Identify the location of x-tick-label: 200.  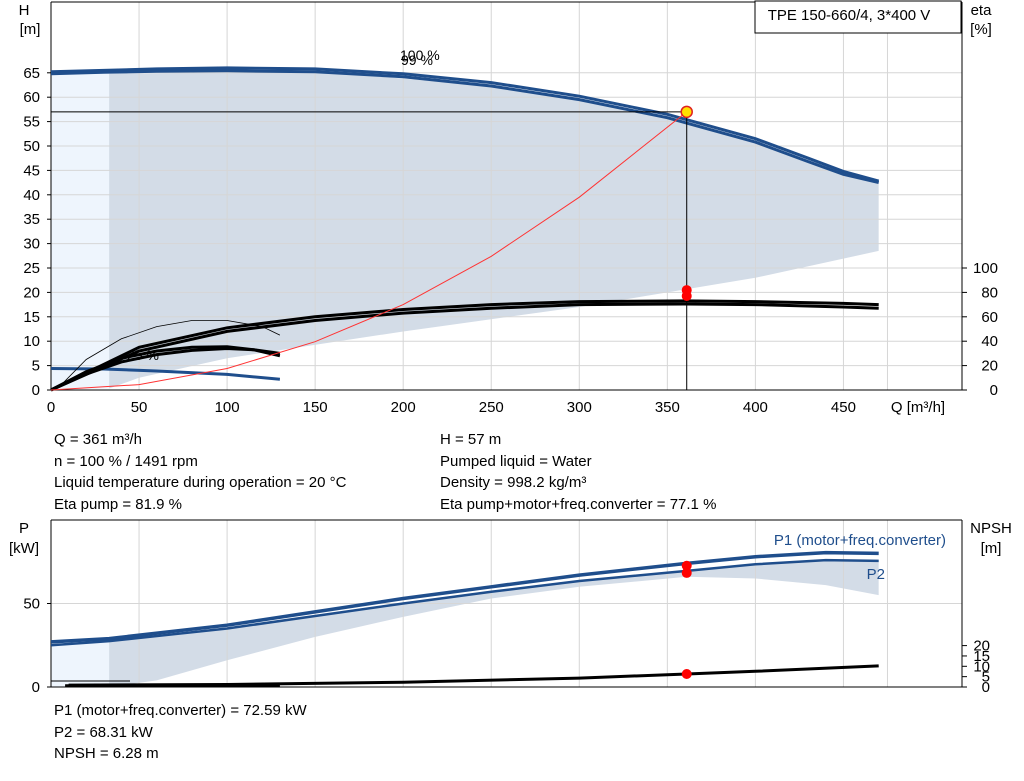
(403, 407).